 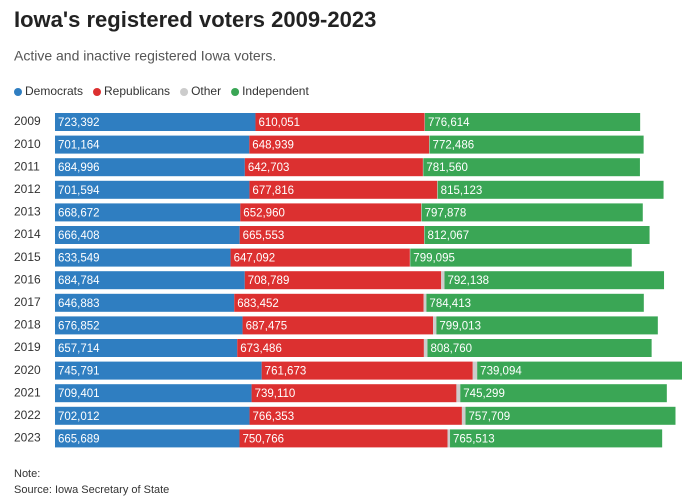 What do you see at coordinates (462, 191) in the screenshot?
I see `value-label: 815,123` at bounding box center [462, 191].